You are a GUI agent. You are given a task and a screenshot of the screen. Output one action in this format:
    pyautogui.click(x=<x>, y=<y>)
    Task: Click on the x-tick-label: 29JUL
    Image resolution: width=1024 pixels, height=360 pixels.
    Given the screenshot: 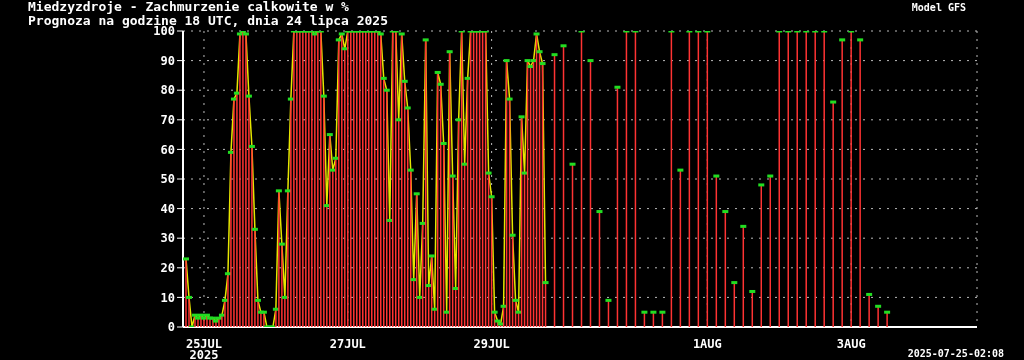 What is the action you would take?
    pyautogui.click(x=491, y=344)
    